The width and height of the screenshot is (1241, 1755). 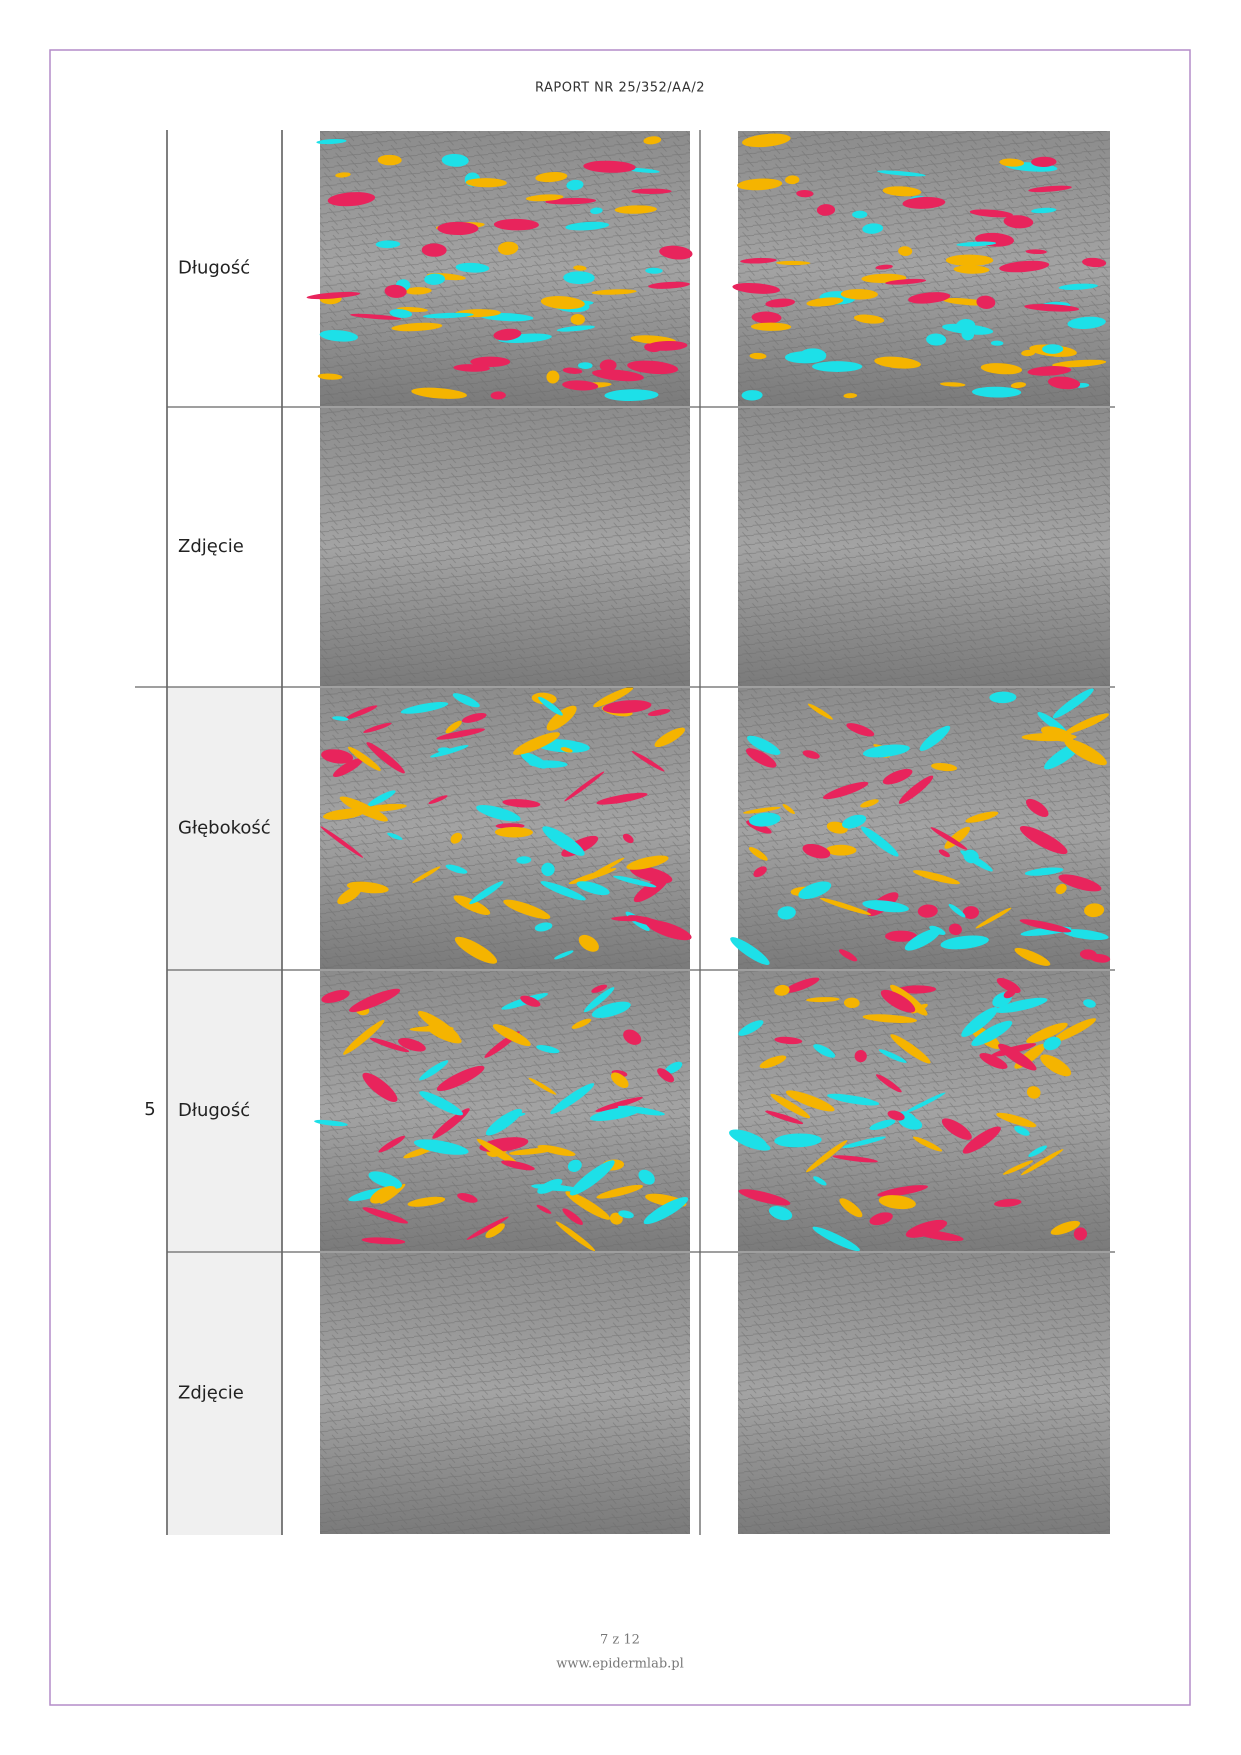 What do you see at coordinates (620, 1640) in the screenshot?
I see `page-number: 7 z 12` at bounding box center [620, 1640].